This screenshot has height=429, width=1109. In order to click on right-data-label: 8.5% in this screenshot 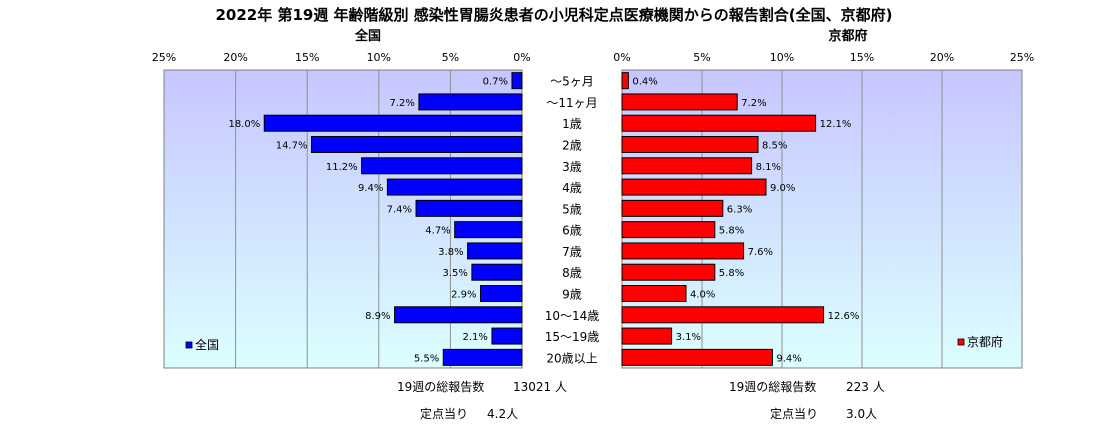, I will do `click(774, 146)`.